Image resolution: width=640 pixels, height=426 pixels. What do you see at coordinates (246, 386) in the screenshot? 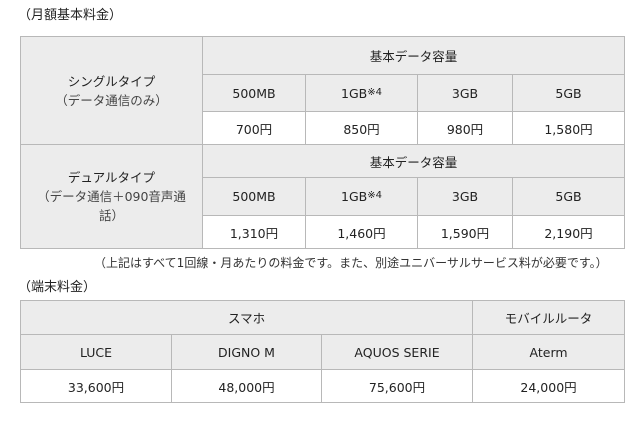
I see `device-price-cell: 48,000円` at bounding box center [246, 386].